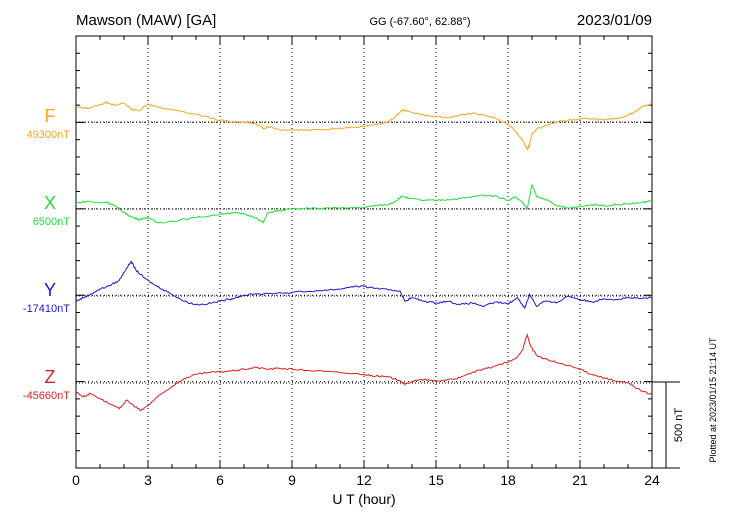 The width and height of the screenshot is (730, 520). I want to click on x-tick-label: 0, so click(76, 480).